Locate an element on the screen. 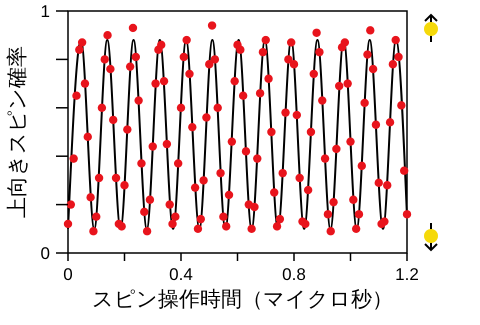 The image size is (480, 325). x-tick-label: 1.2 is located at coordinates (407, 274).